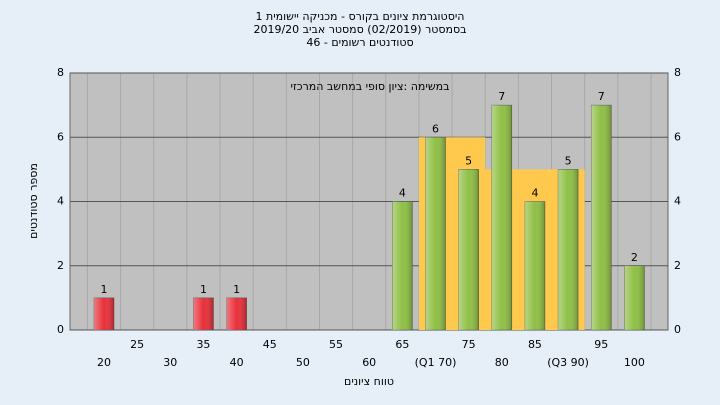 This screenshot has height=405, width=720. What do you see at coordinates (270, 344) in the screenshot?
I see `x-tick-label: 45` at bounding box center [270, 344].